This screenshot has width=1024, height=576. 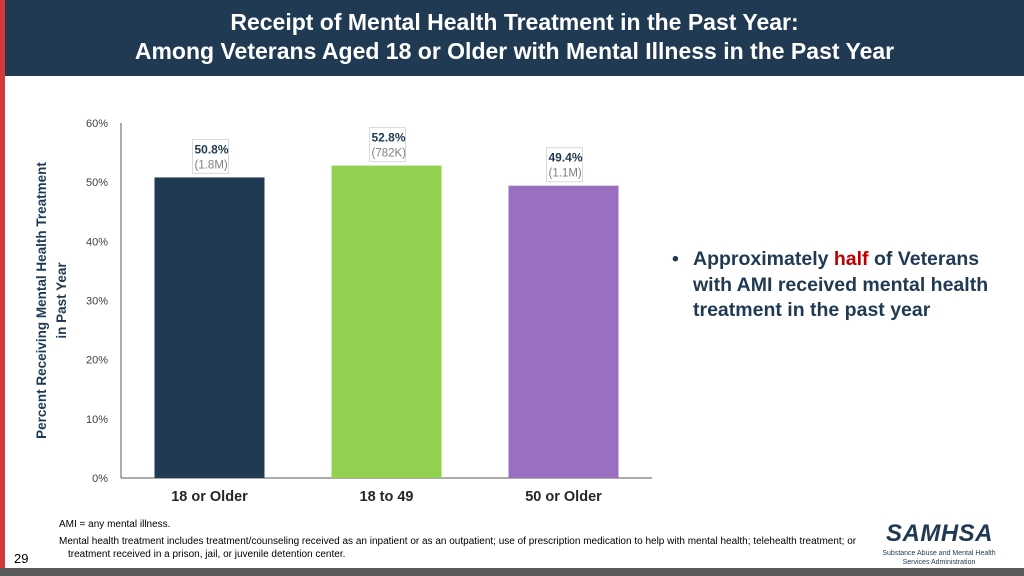 What do you see at coordinates (97, 361) in the screenshot?
I see `y-tick-label: 20%` at bounding box center [97, 361].